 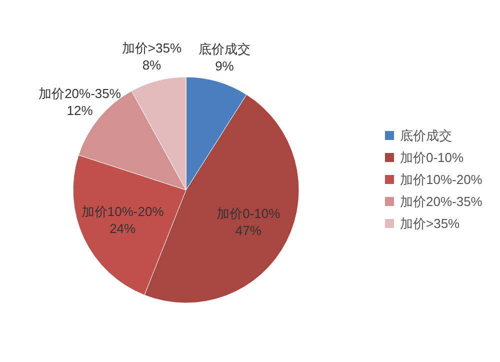 I want to click on legend-label: 加价10%-20%, so click(x=441, y=179).